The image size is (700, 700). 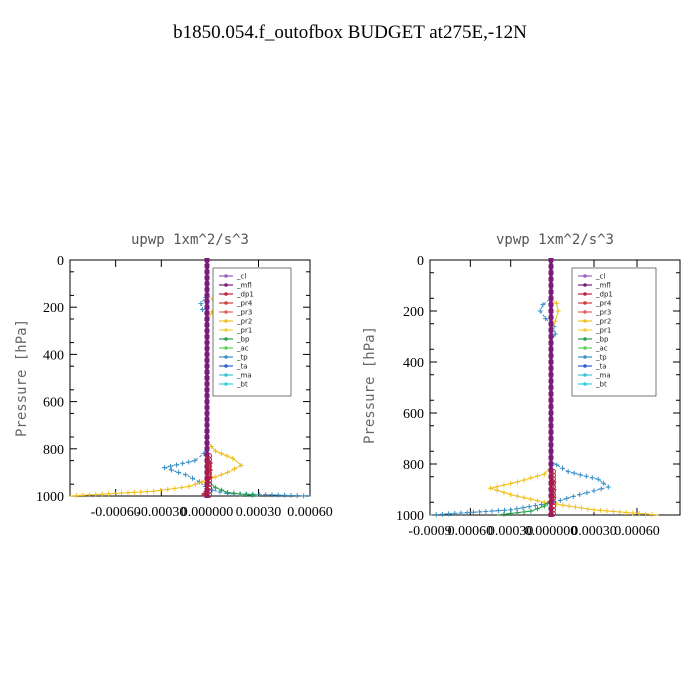 What do you see at coordinates (244, 313) in the screenshot?
I see `legend-label: _pr3` at bounding box center [244, 313].